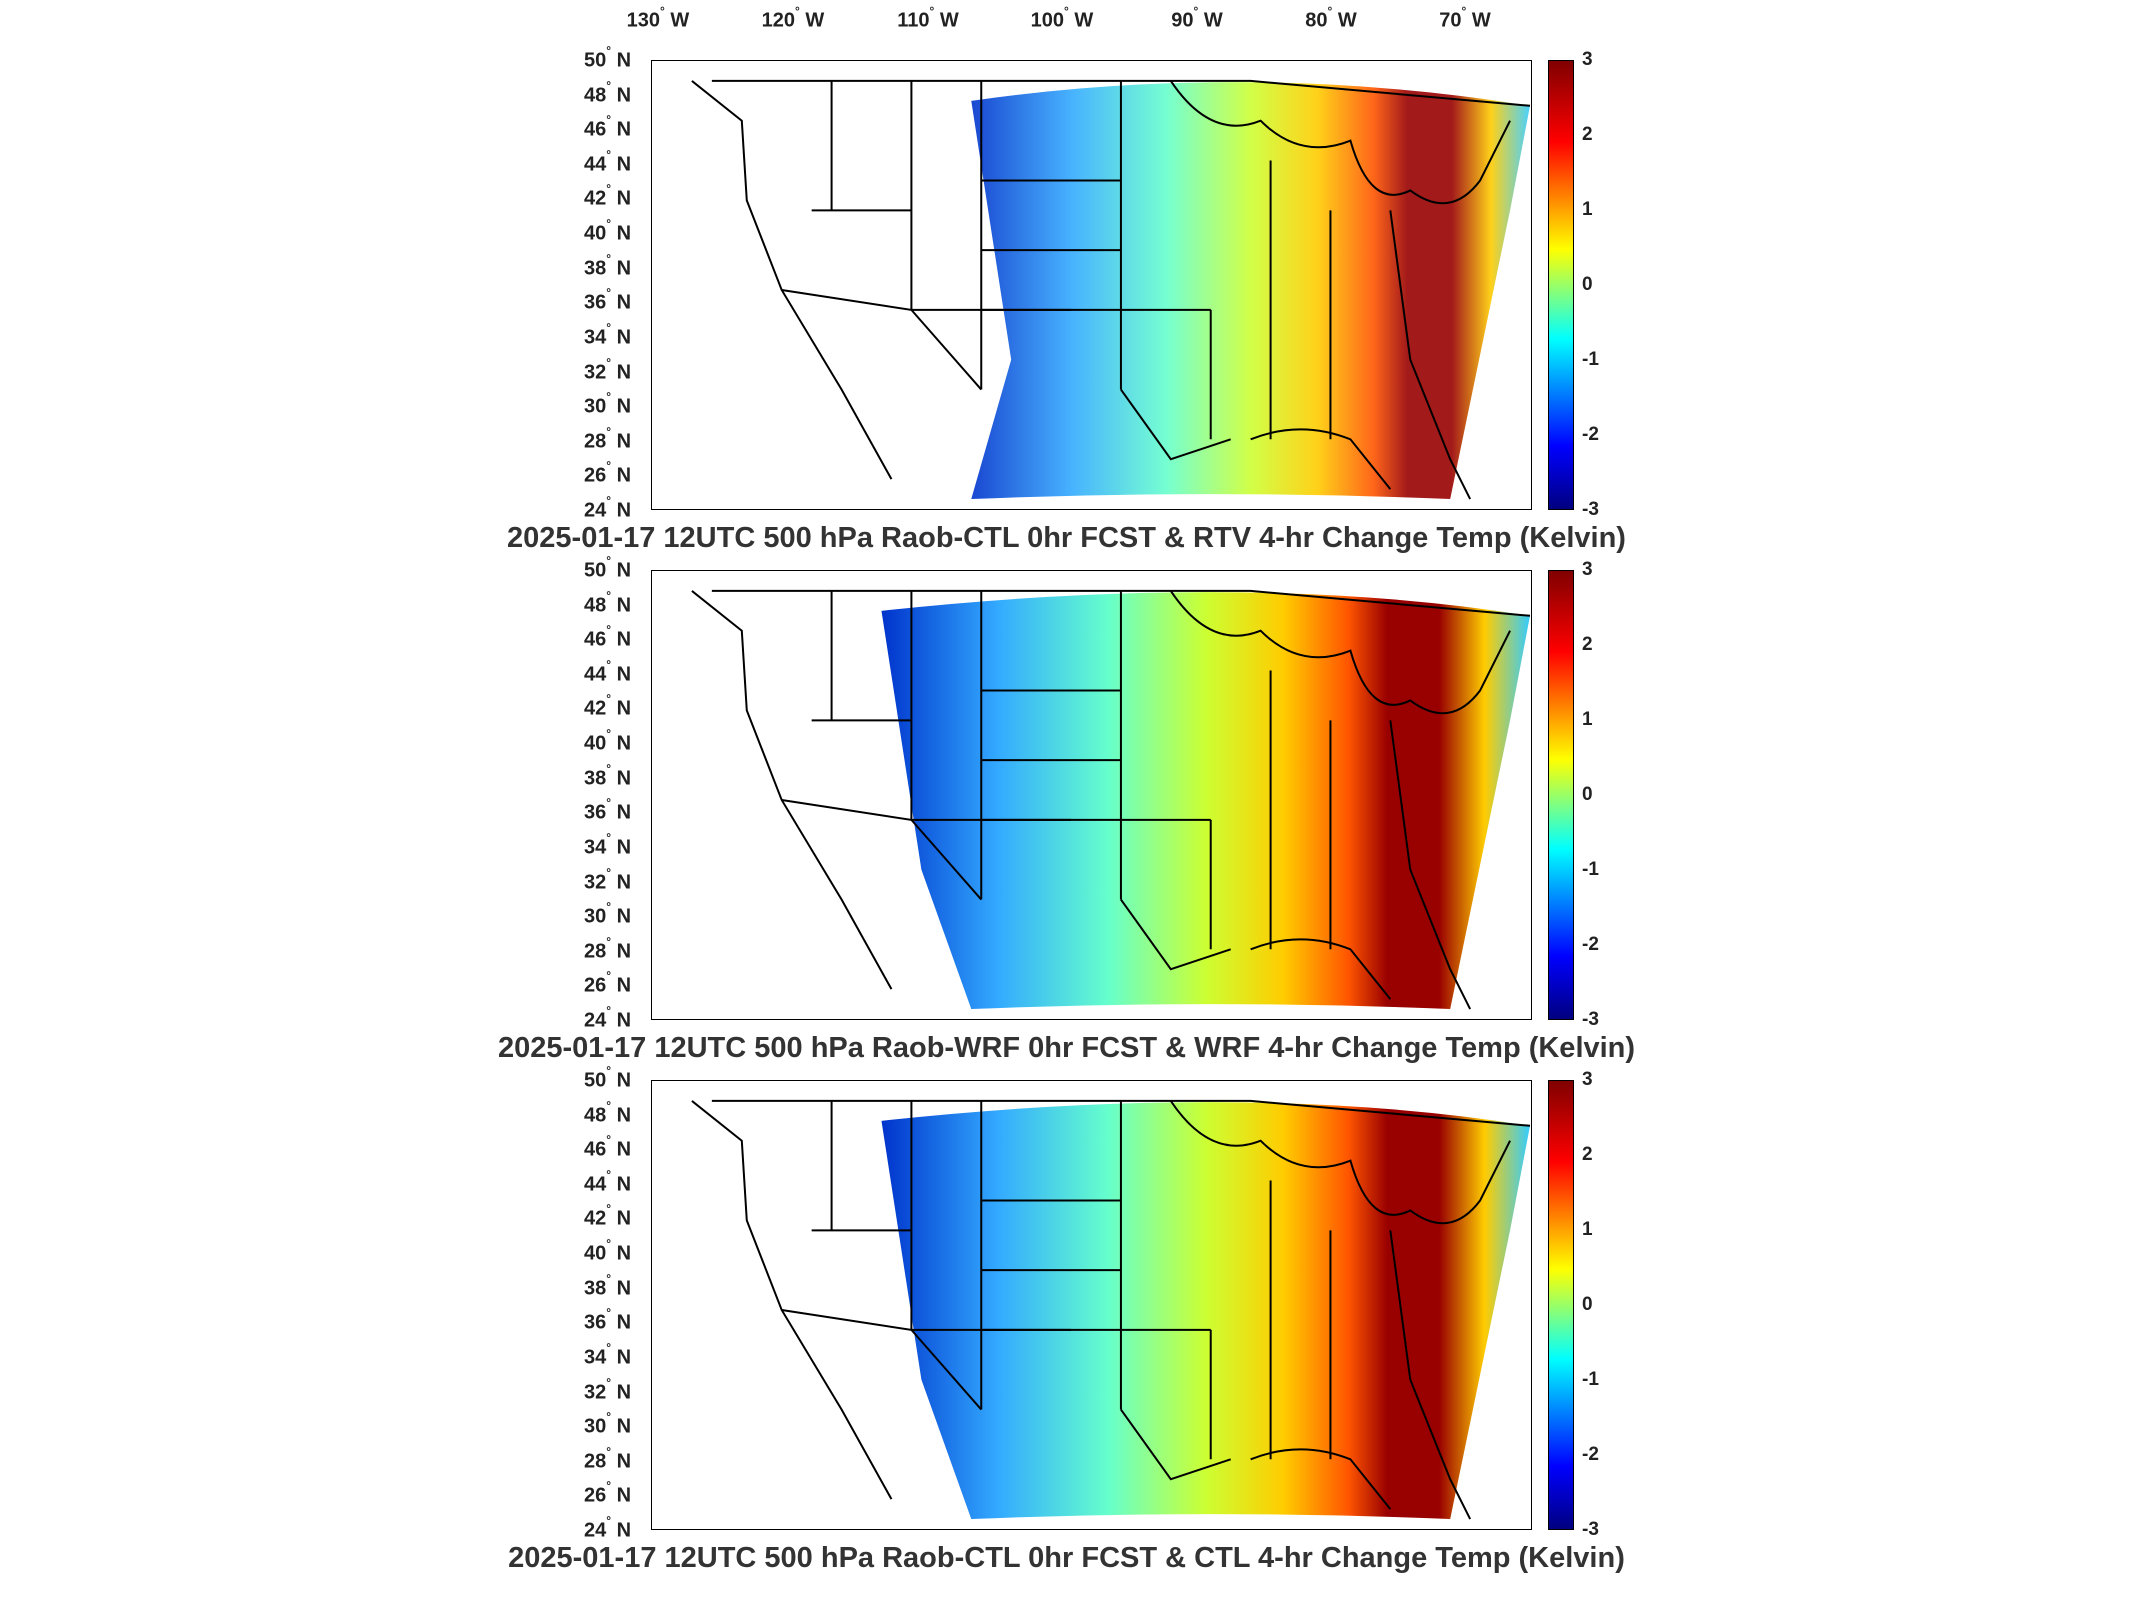 Image resolution: width=2133 pixels, height=1600 pixels. What do you see at coordinates (1331, 18) in the screenshot?
I see `lon-label-80: 80° W` at bounding box center [1331, 18].